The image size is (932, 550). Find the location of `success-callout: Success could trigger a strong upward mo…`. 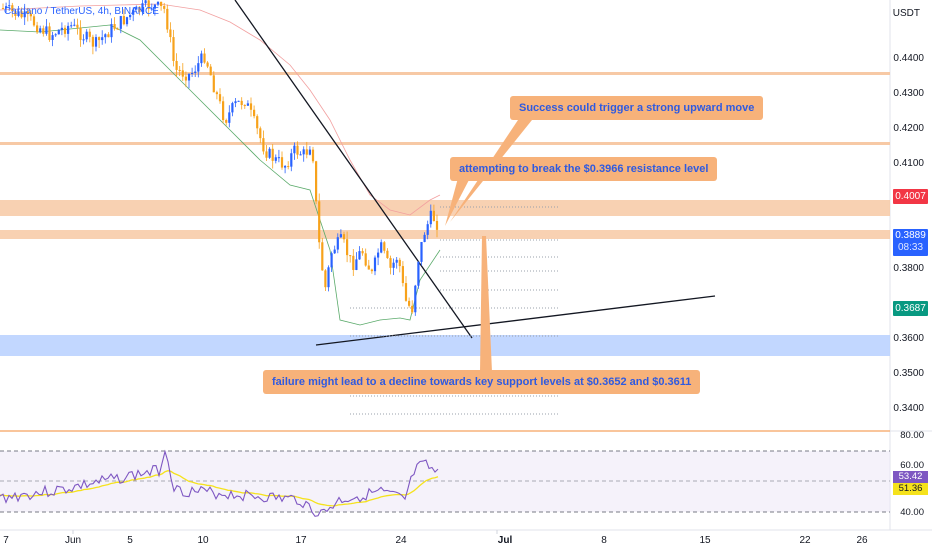

success-callout: Success could trigger a strong upward mo… is located at coordinates (637, 108).